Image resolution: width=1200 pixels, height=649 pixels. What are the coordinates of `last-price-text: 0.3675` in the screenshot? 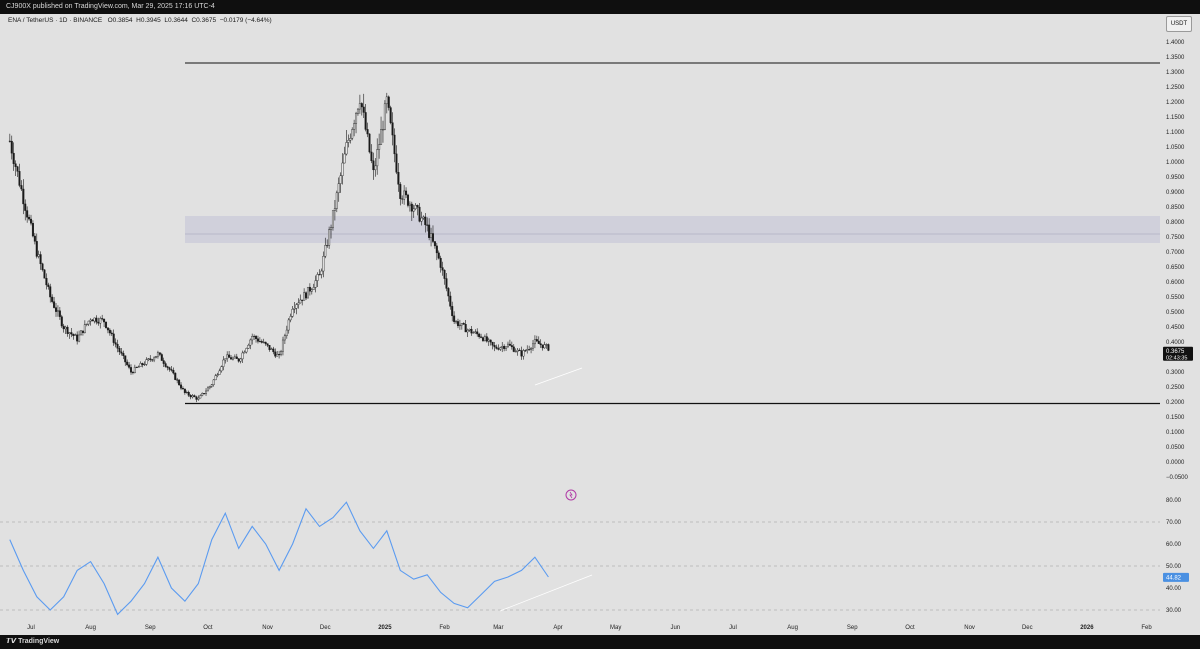 It's located at (1175, 352).